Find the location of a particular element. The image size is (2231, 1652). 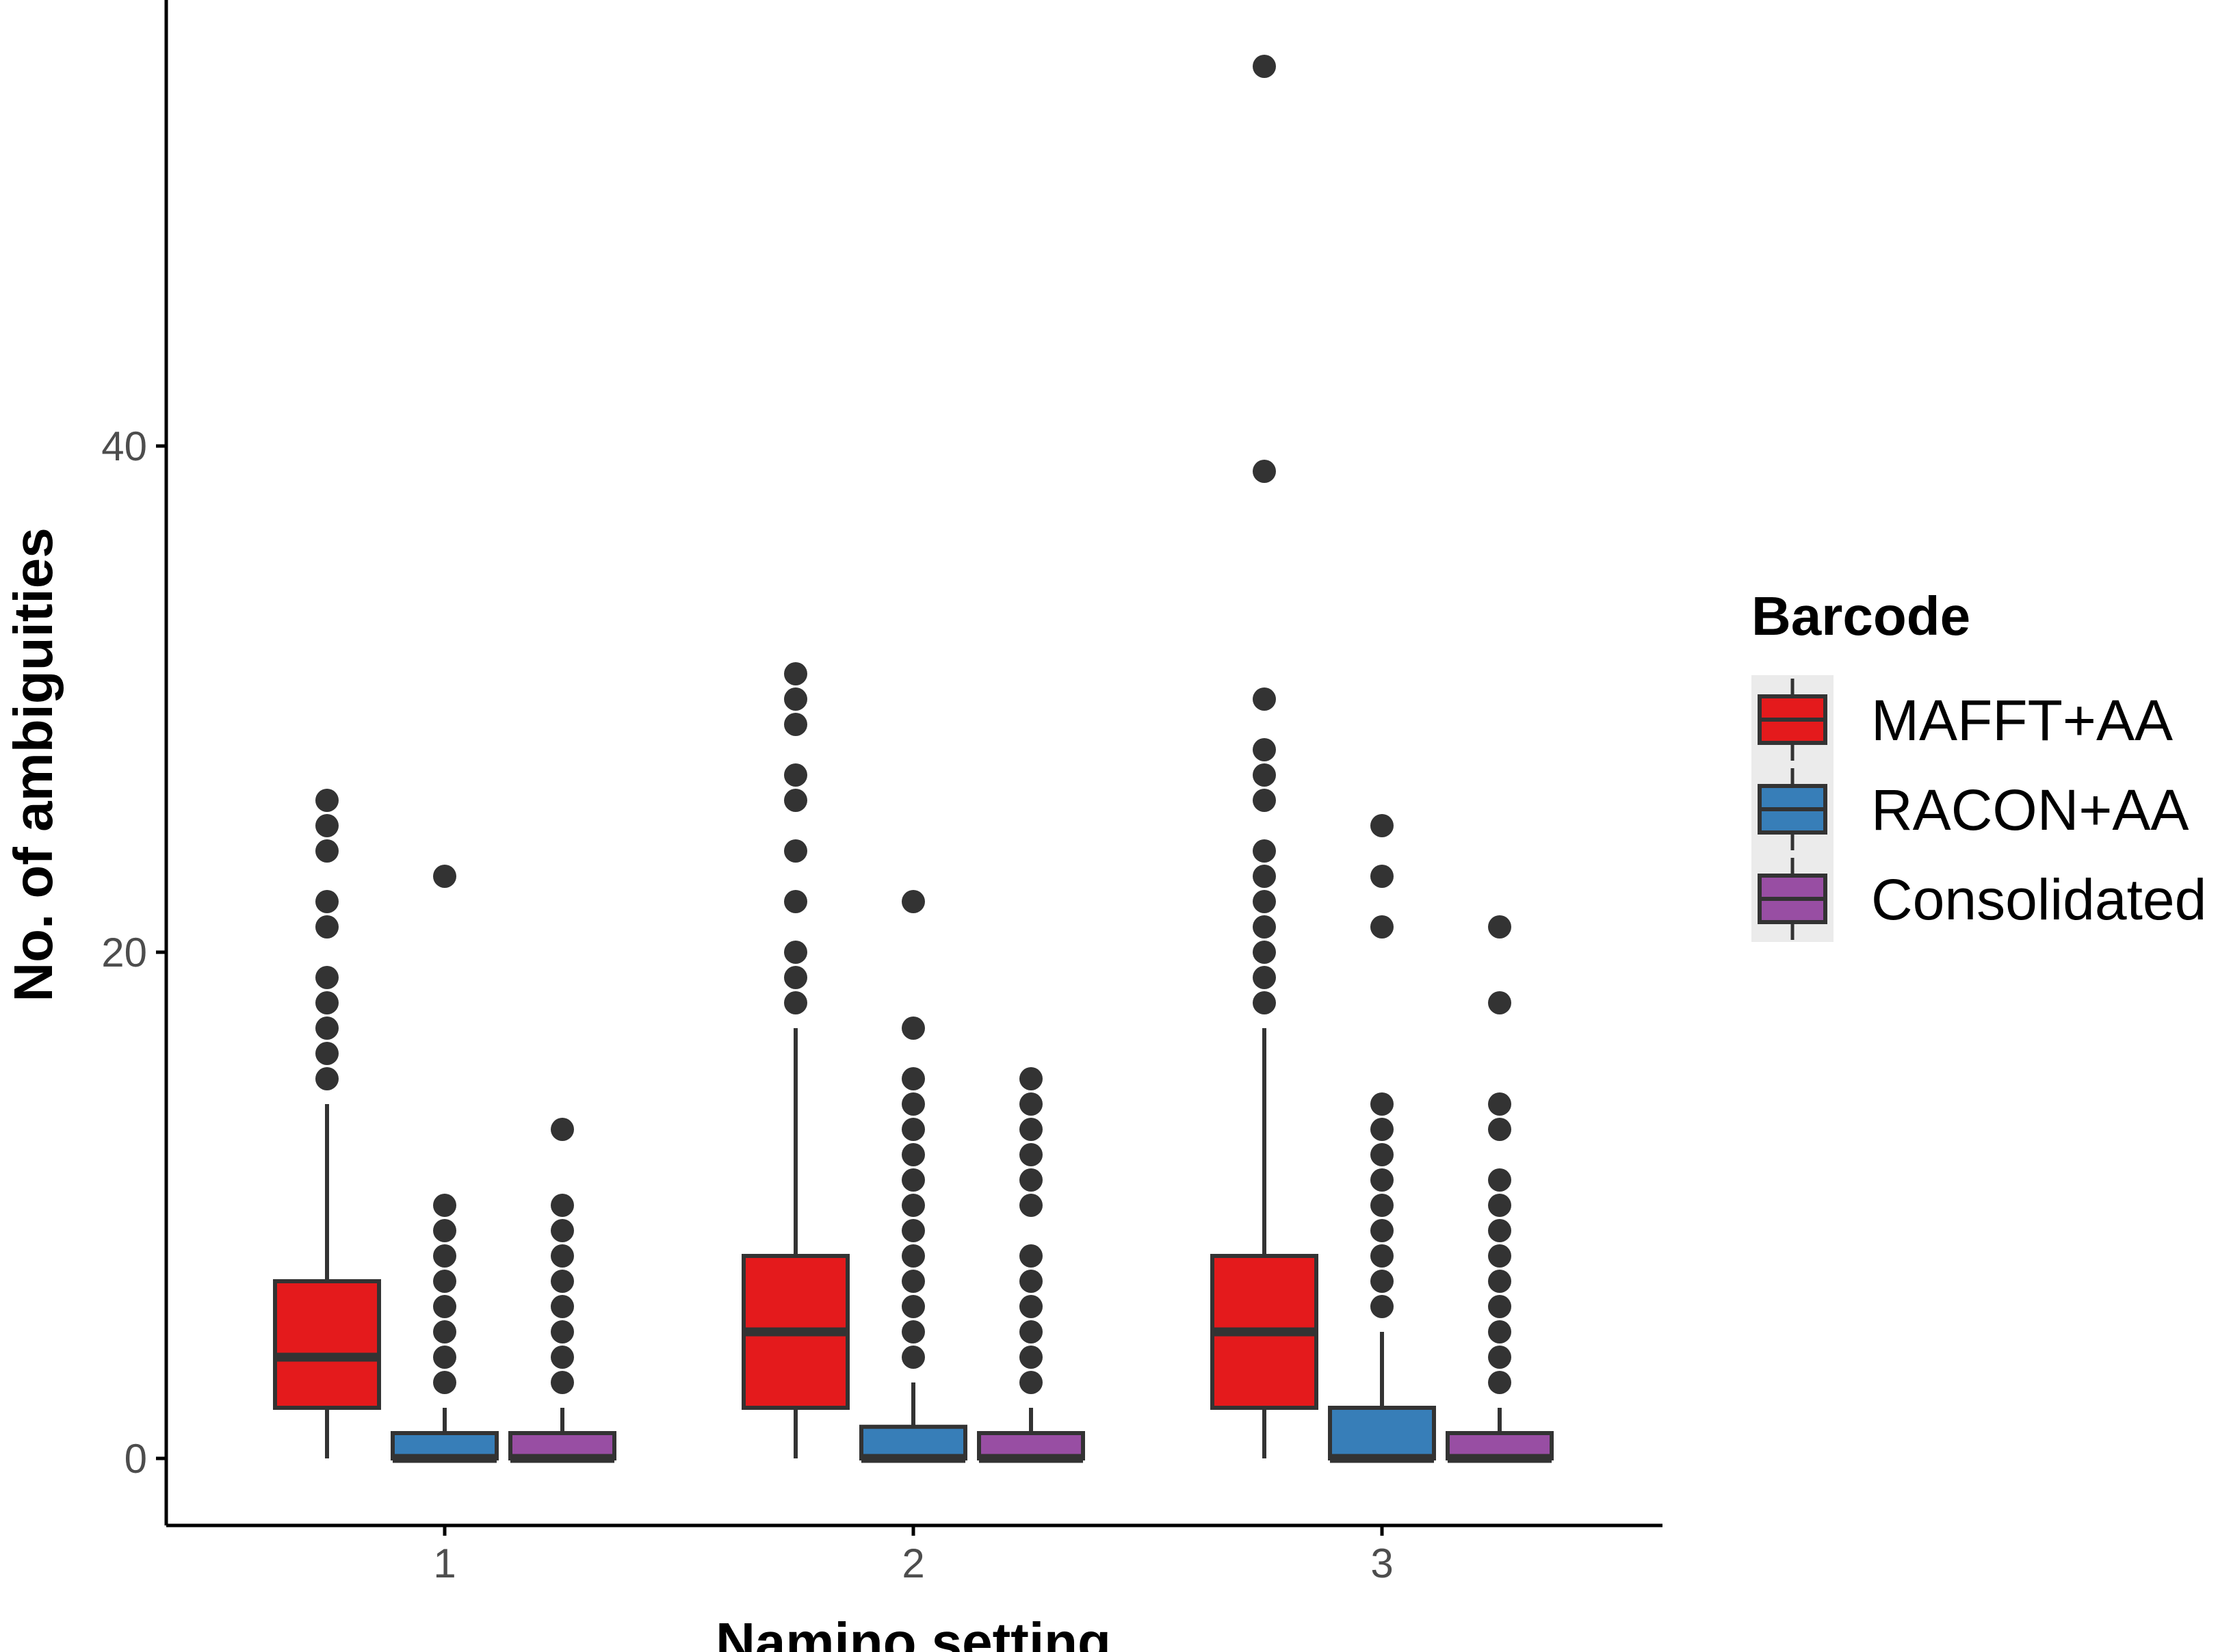

x-tick-label: 2 is located at coordinates (913, 1563).